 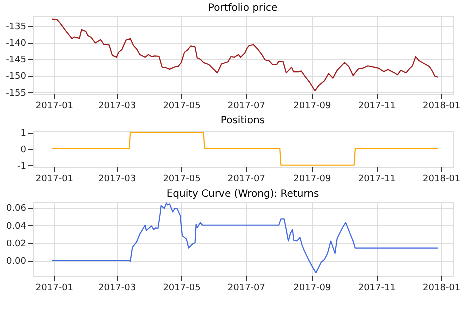 I want to click on y-tick-label: 0.04, so click(x=16, y=227).